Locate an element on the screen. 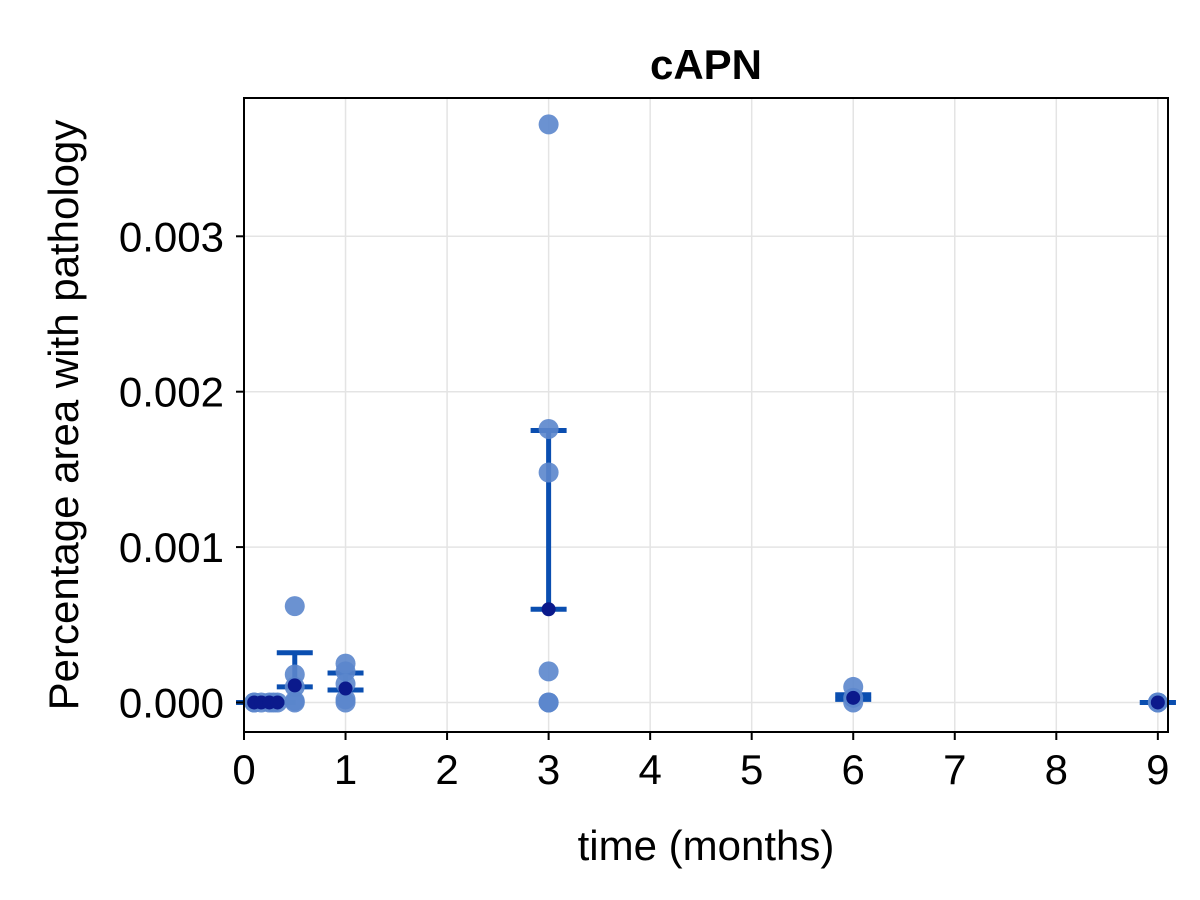  x-tick-label: 9 is located at coordinates (1157, 769).